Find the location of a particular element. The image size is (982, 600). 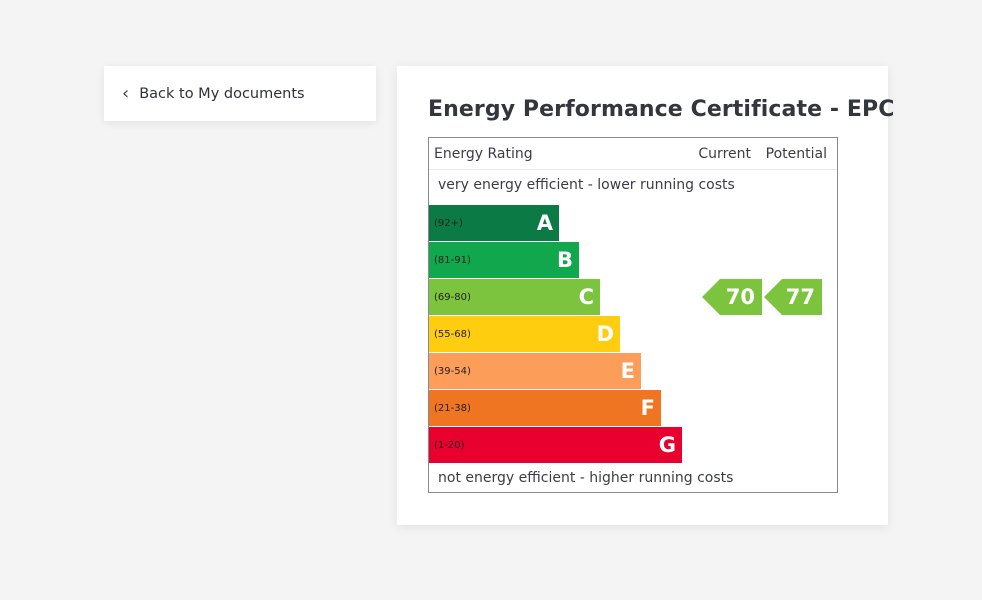

band-range: (1-20) is located at coordinates (449, 445).